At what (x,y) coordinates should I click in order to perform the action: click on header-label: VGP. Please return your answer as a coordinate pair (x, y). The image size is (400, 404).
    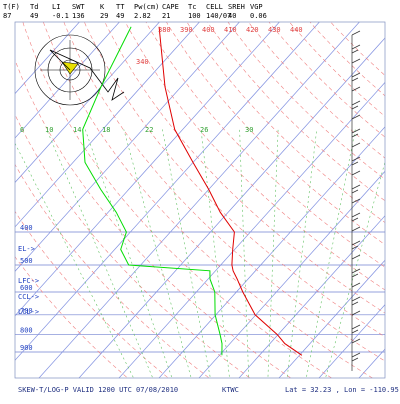
    Looking at the image, I should click on (256, 7).